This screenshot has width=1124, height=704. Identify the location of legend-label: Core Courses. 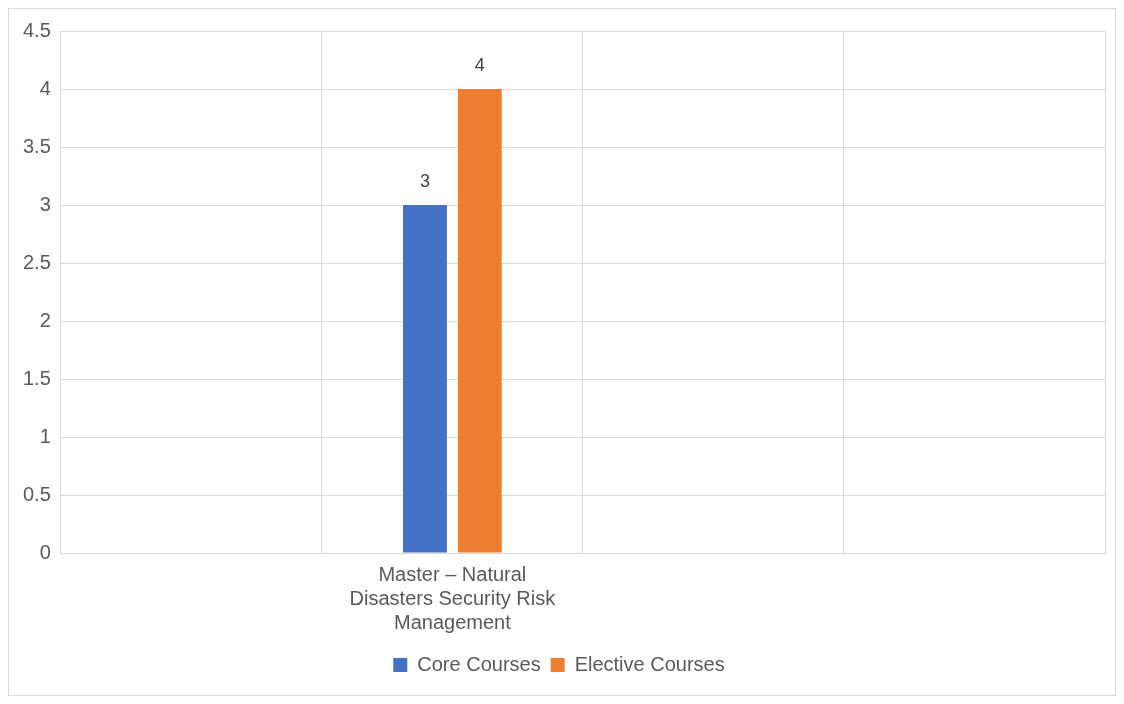
(479, 663).